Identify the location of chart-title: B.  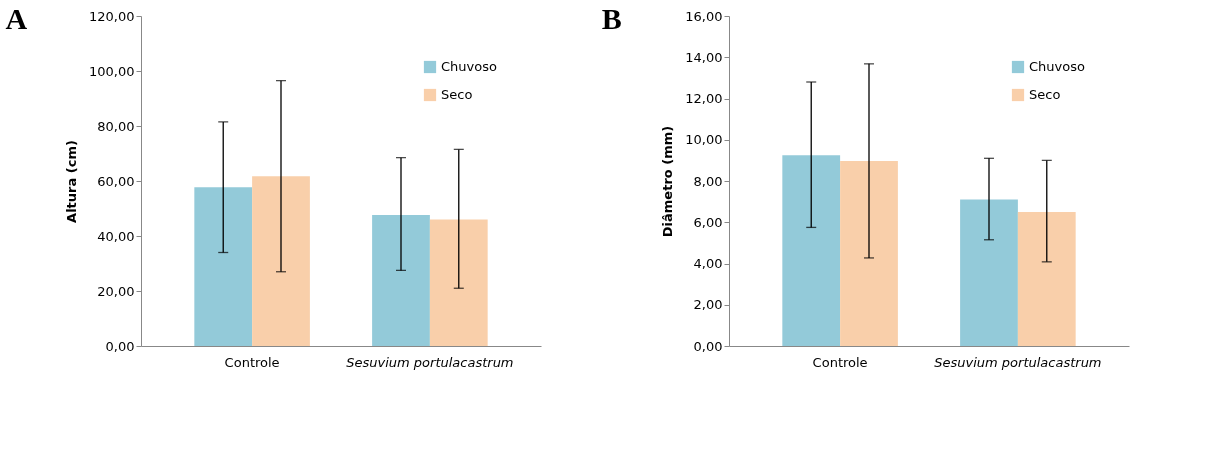
(611, 18).